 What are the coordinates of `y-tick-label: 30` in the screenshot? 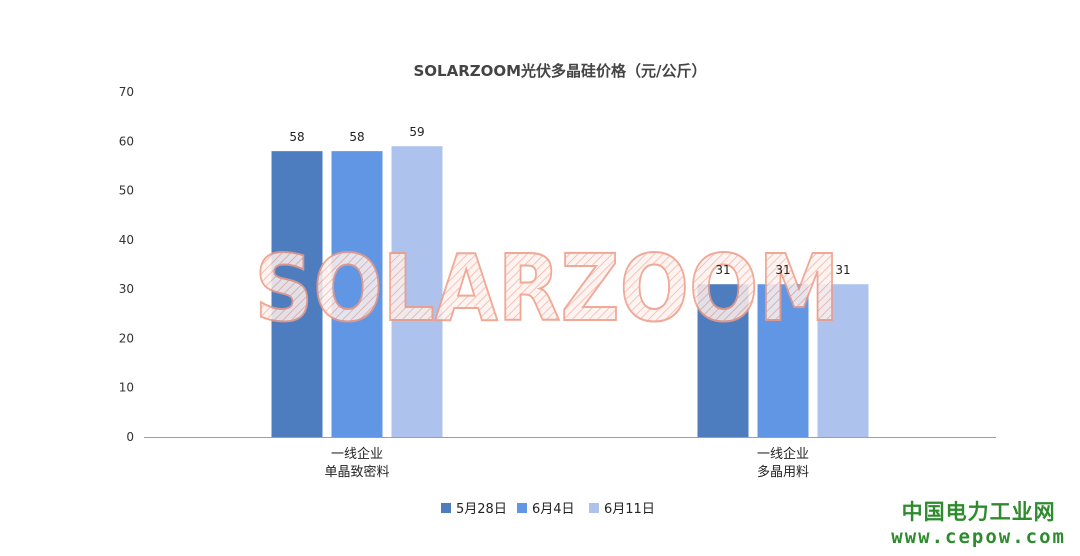 It's located at (126, 289).